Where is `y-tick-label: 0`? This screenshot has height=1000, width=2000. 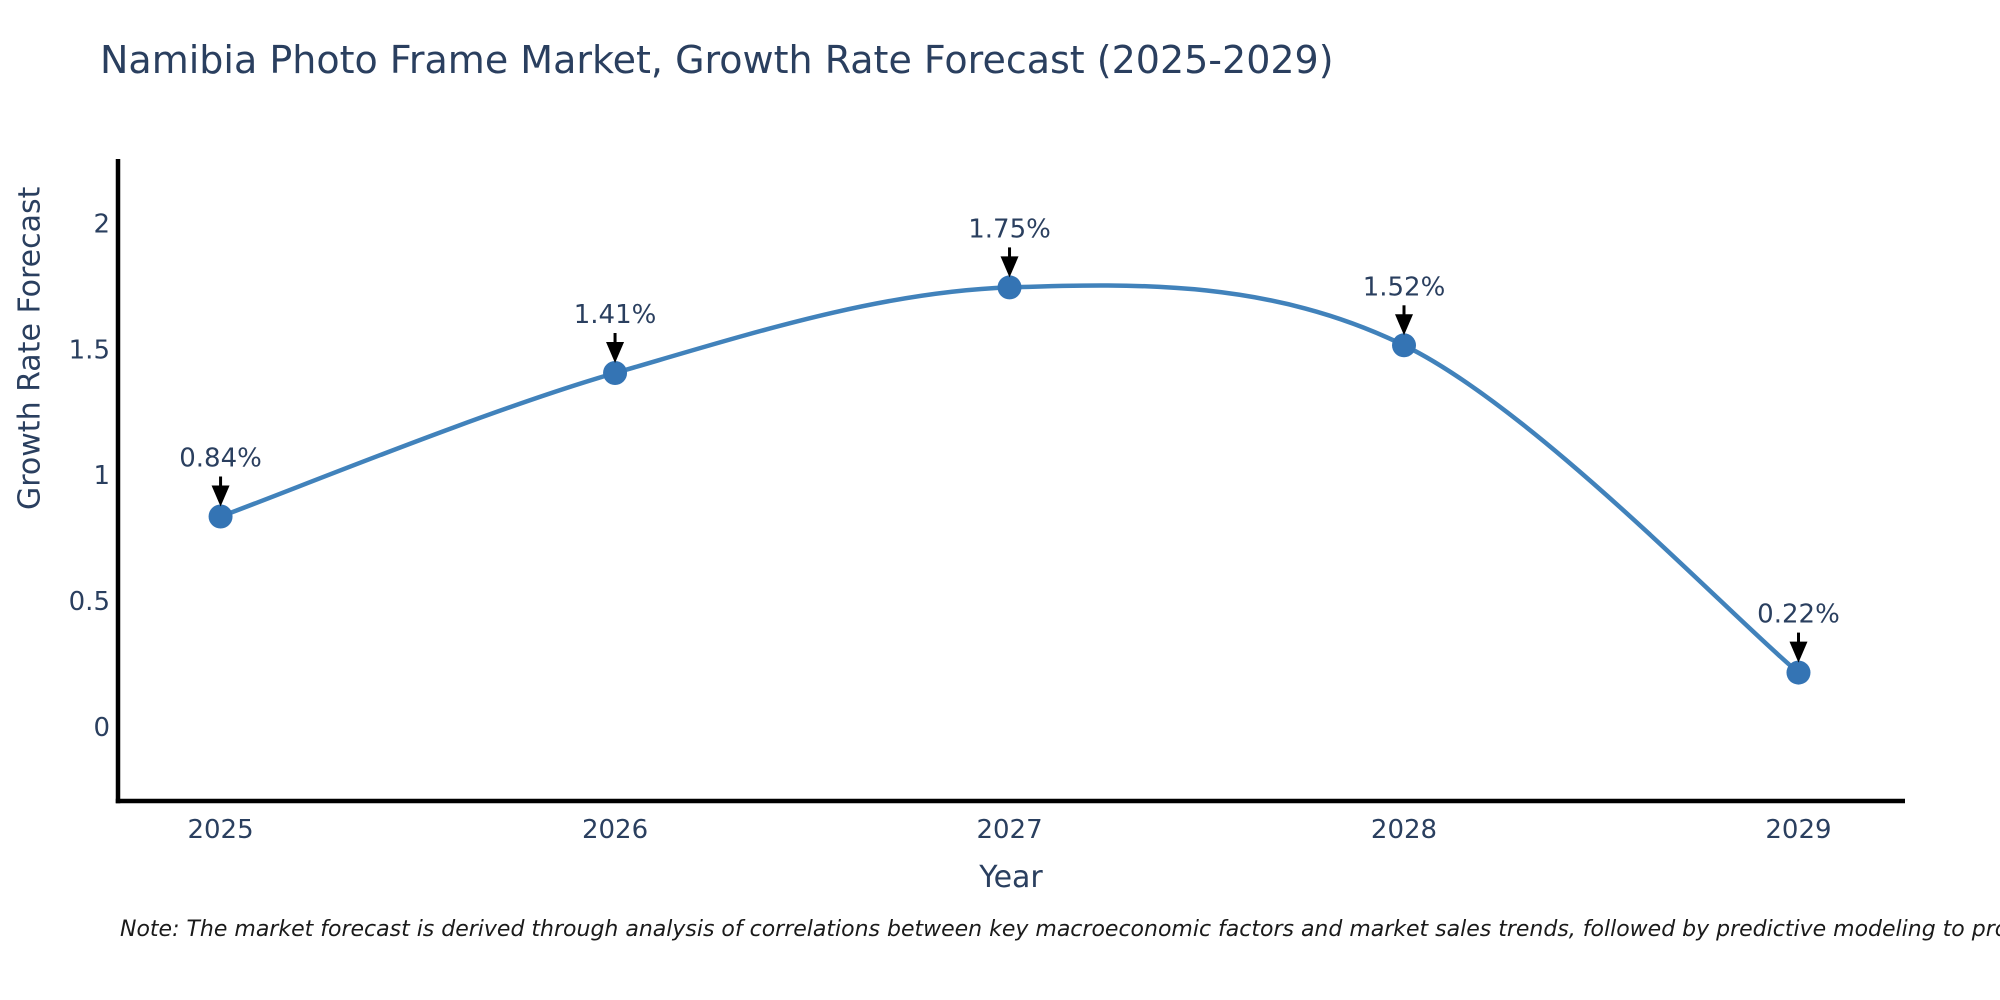 y-tick-label: 0 is located at coordinates (101, 728).